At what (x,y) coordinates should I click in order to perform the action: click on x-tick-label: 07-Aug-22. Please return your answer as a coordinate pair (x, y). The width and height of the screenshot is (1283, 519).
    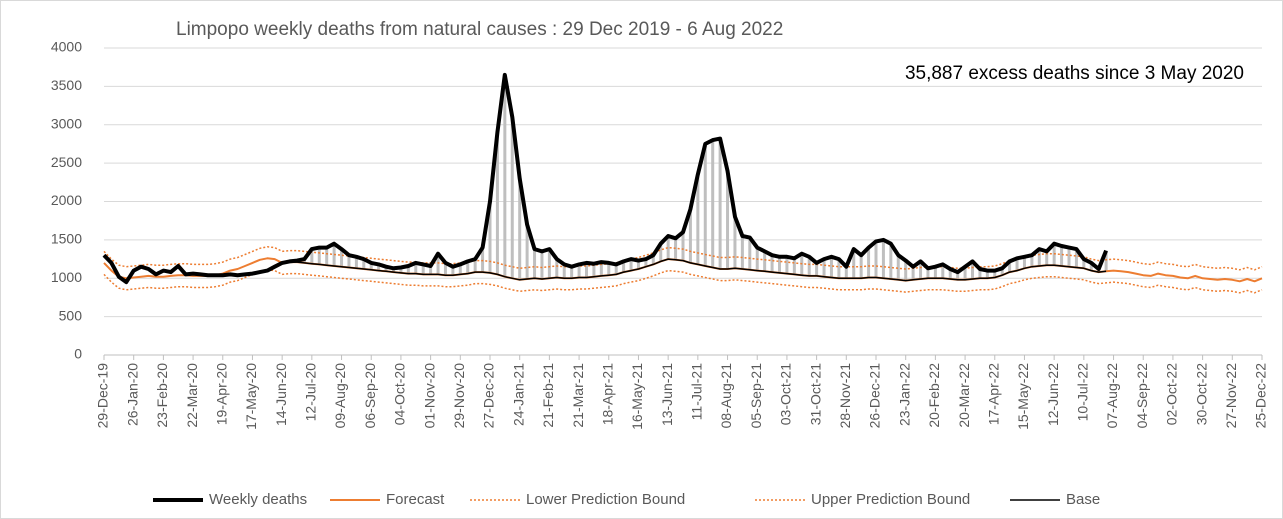
    Looking at the image, I should click on (1112, 396).